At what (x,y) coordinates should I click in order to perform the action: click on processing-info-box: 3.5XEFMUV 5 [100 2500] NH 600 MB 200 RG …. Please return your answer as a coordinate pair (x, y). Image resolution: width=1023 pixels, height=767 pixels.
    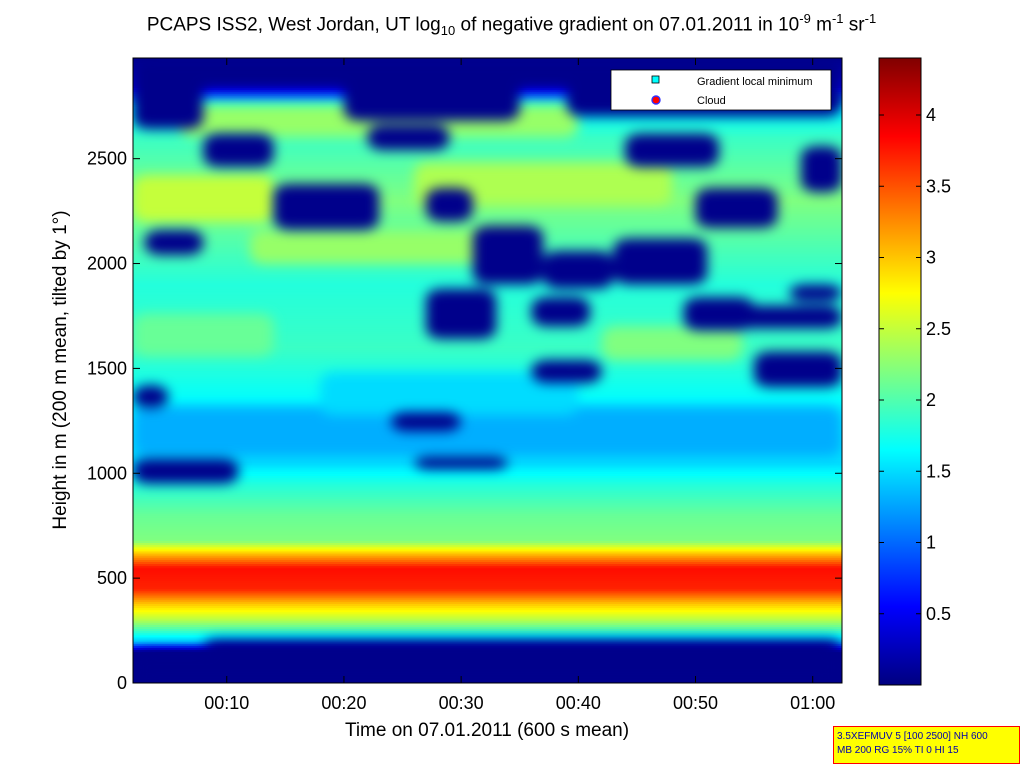
    Looking at the image, I should click on (926, 745).